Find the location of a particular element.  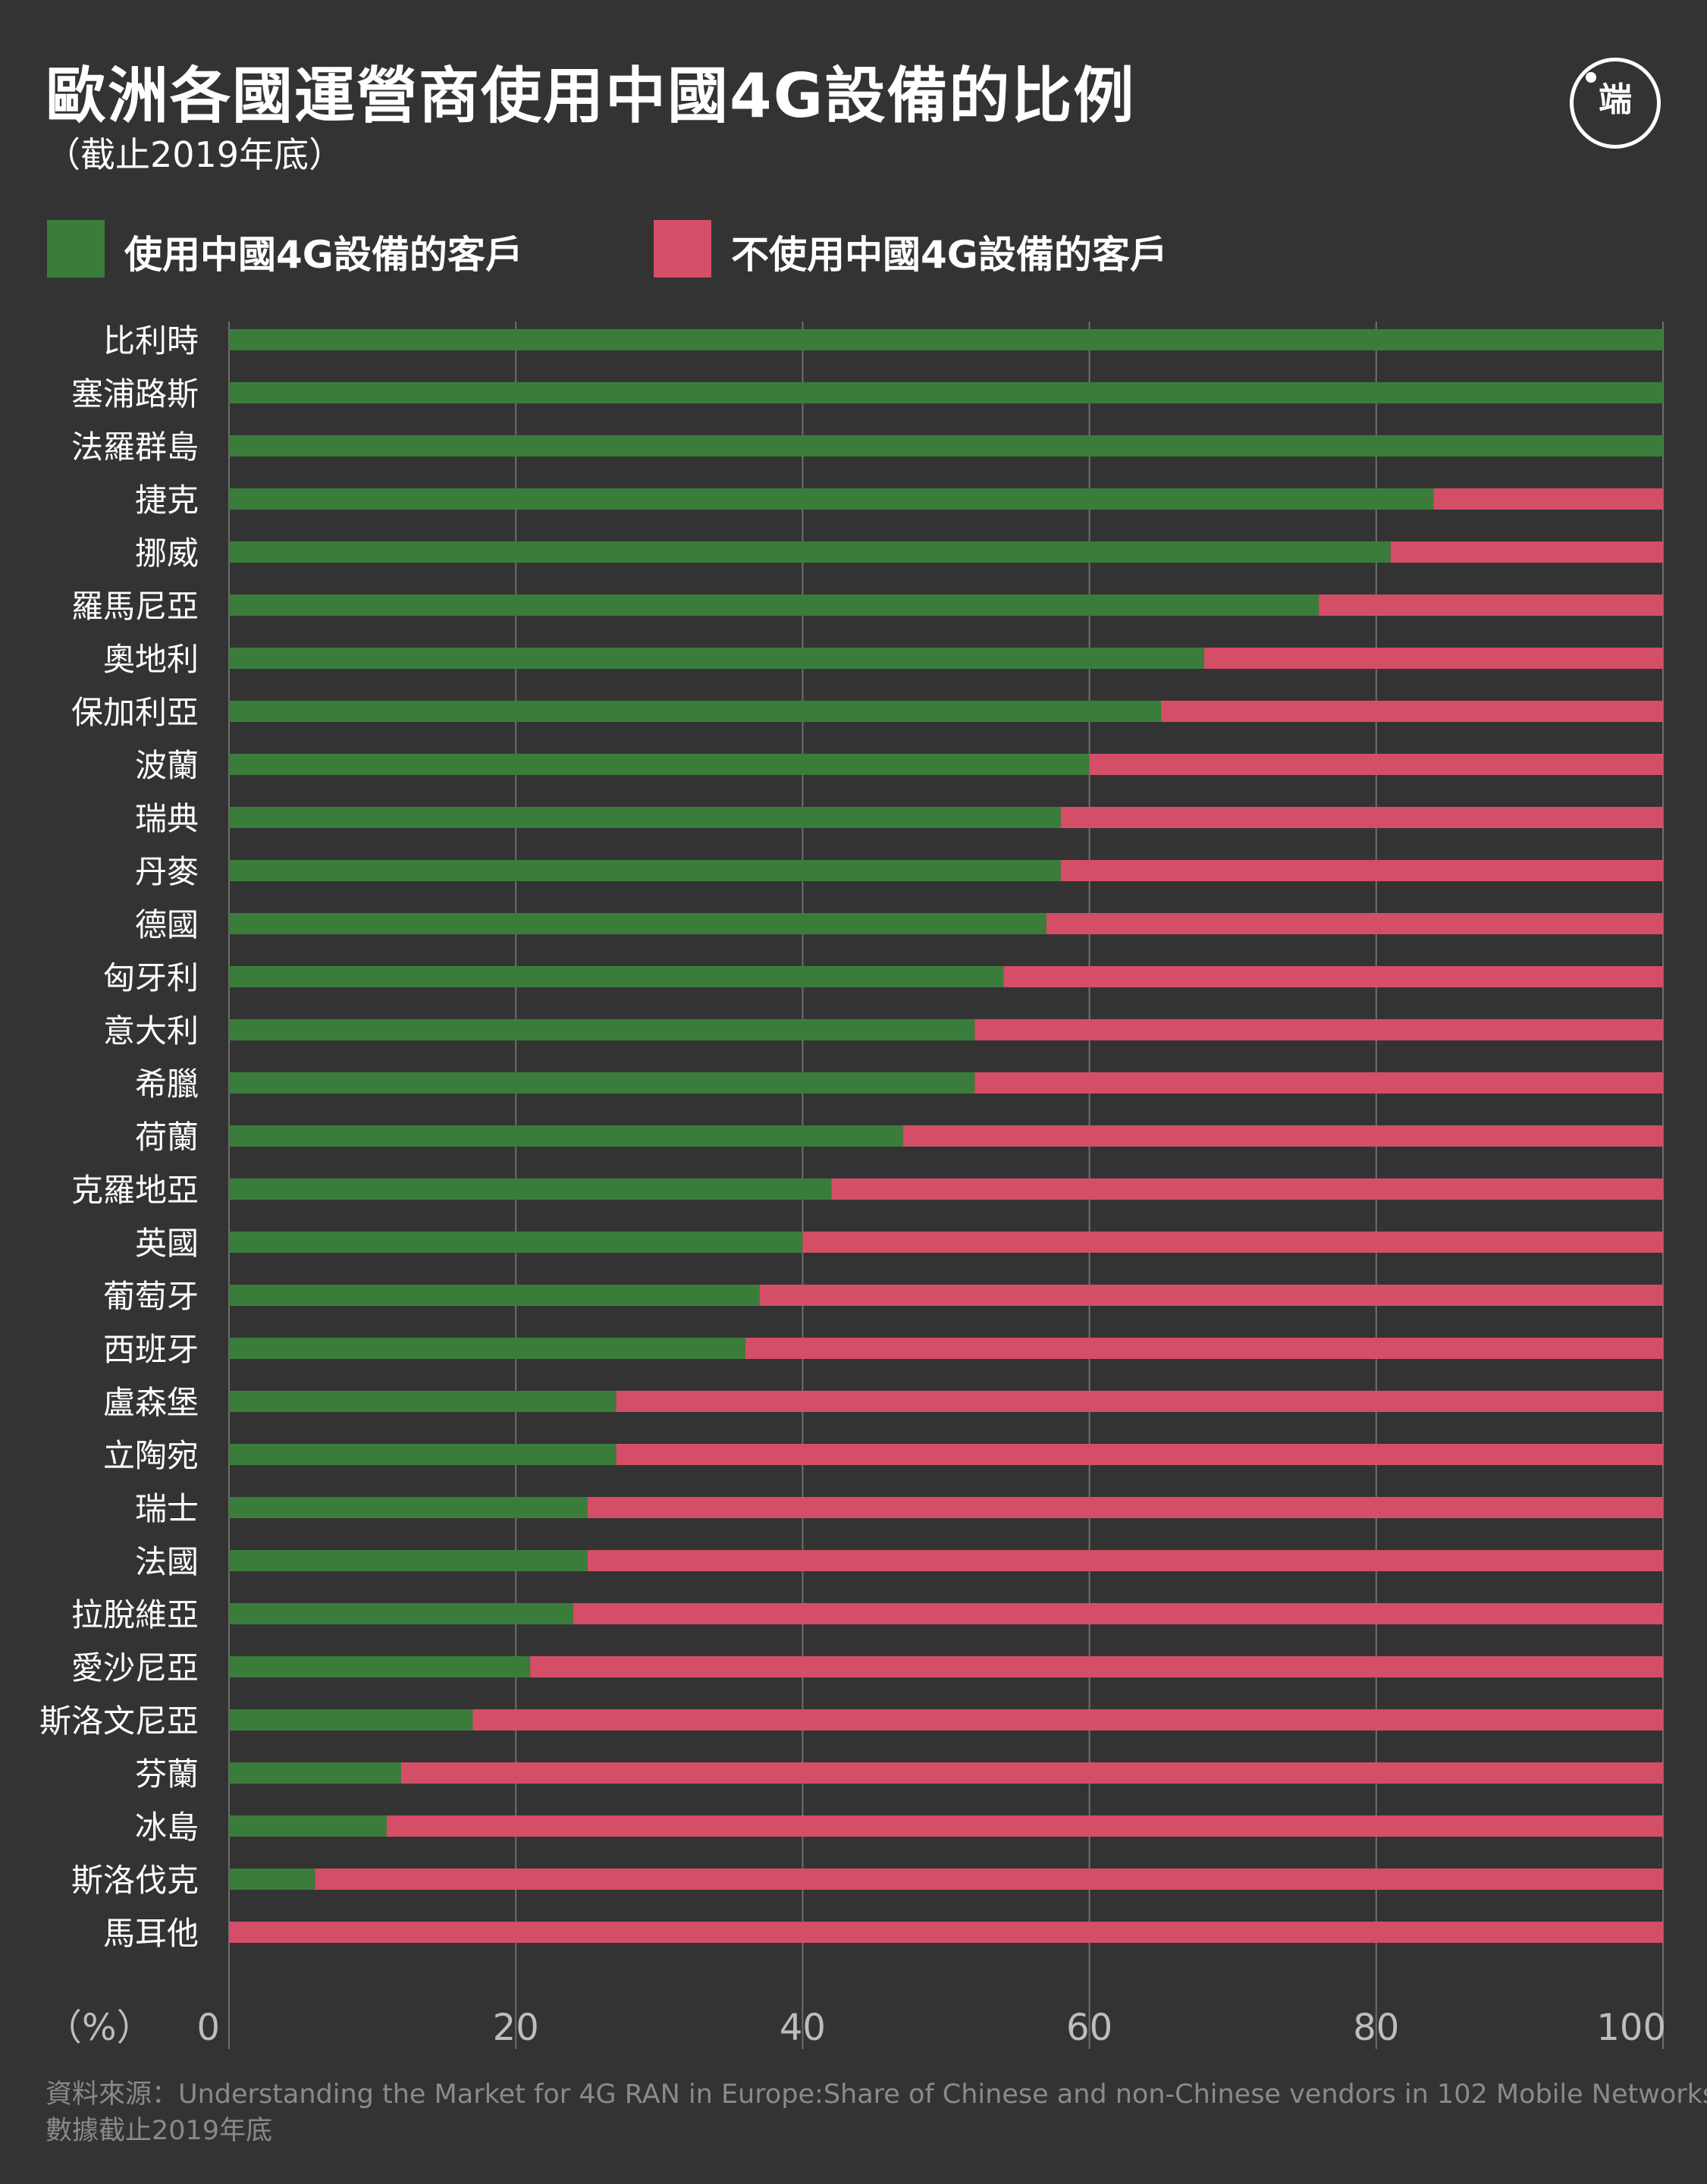

logo-text: 端 is located at coordinates (1615, 99).